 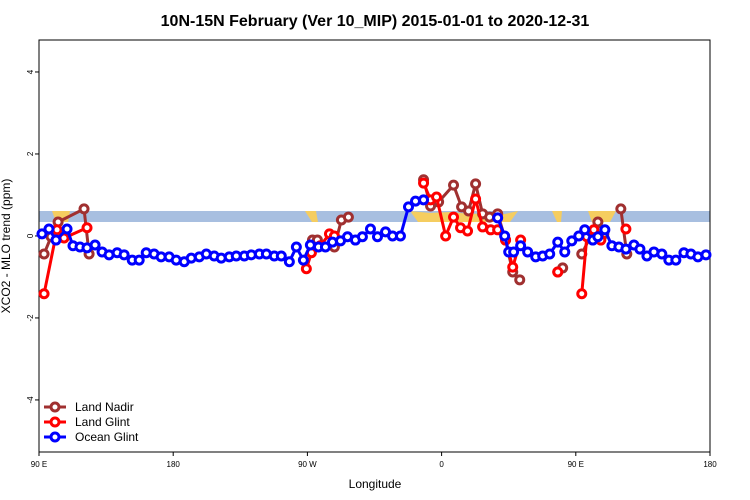 I want to click on y-tick-label: -2, so click(x=30, y=318).